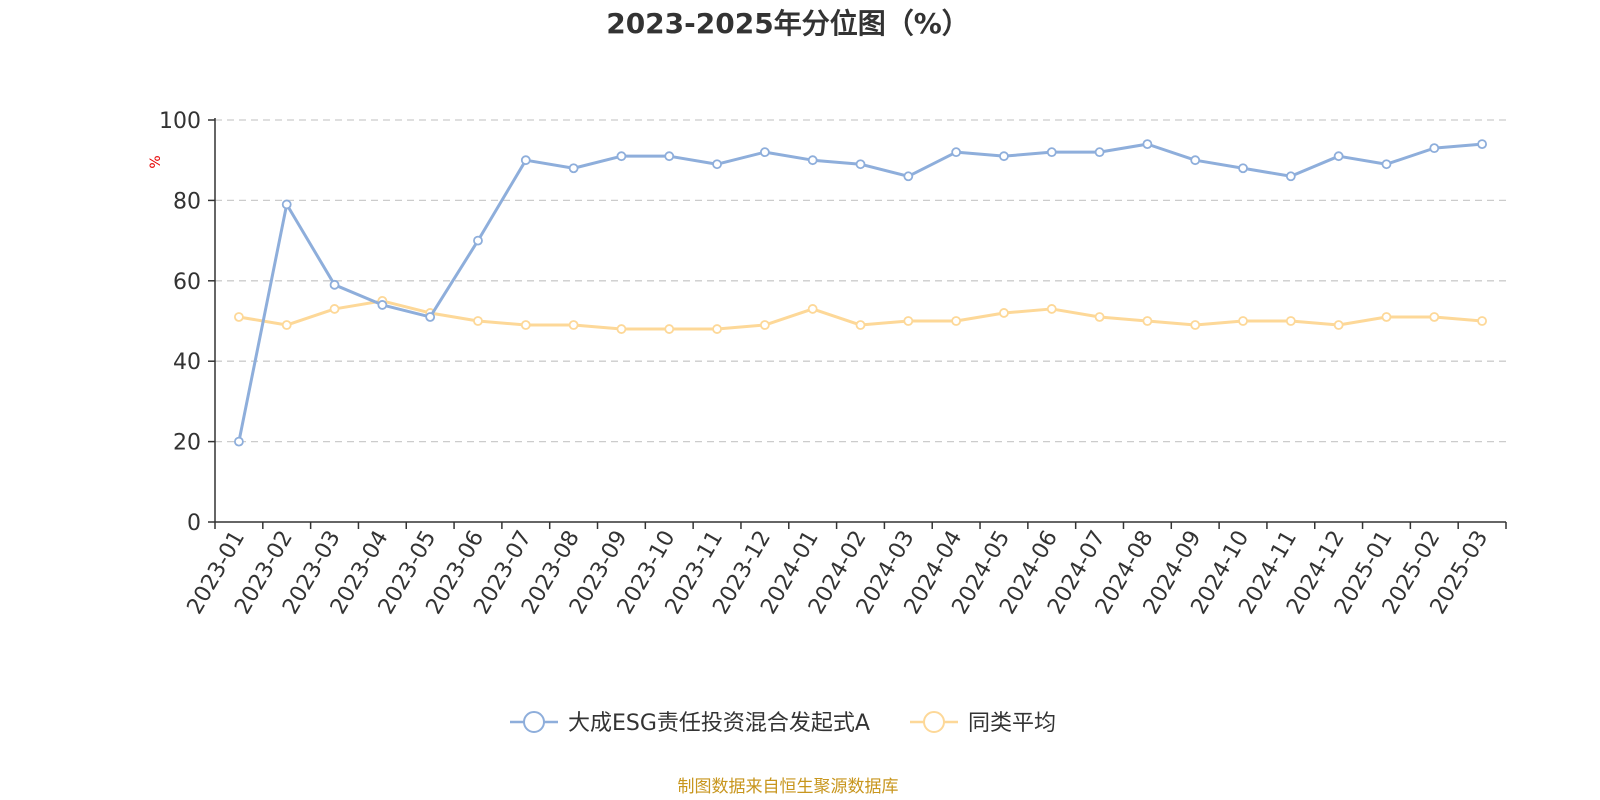 The width and height of the screenshot is (1600, 800). What do you see at coordinates (187, 201) in the screenshot?
I see `y-tick-label: 80` at bounding box center [187, 201].